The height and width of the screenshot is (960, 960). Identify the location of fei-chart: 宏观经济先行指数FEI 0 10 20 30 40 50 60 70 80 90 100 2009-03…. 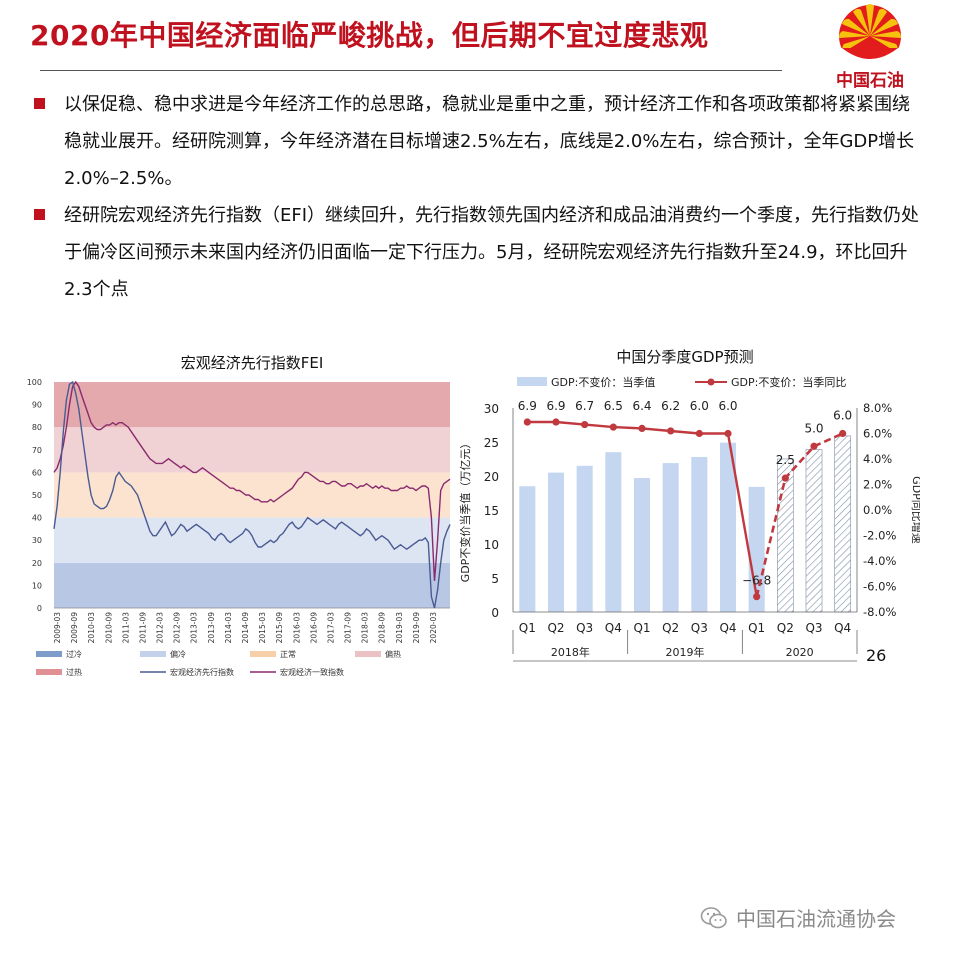
(239, 515).